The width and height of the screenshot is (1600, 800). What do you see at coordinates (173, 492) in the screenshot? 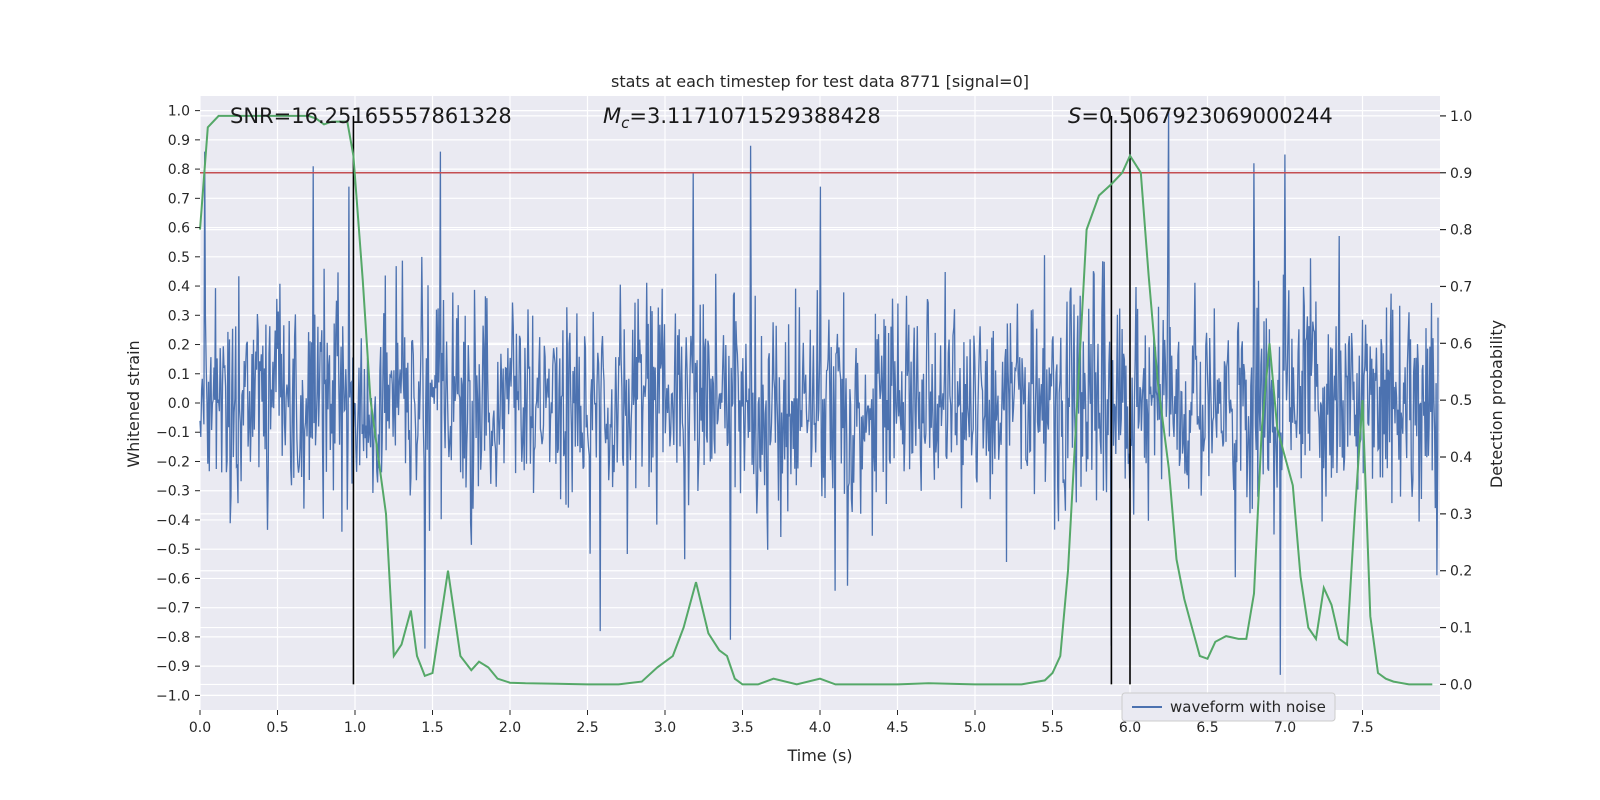
I see `y-left-tick-label-13: −0.3` at bounding box center [173, 492].